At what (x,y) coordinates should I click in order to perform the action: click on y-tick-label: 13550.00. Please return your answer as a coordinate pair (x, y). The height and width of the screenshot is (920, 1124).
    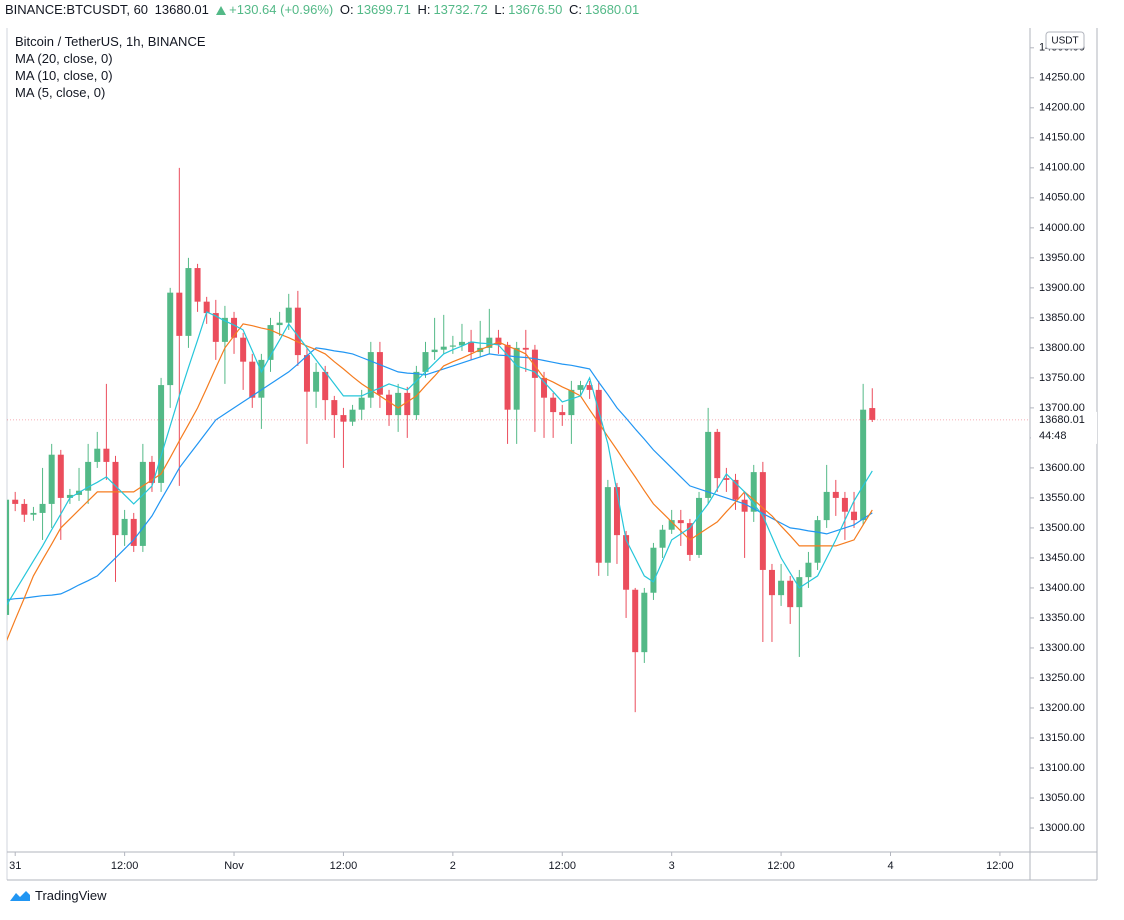
    Looking at the image, I should click on (1062, 498).